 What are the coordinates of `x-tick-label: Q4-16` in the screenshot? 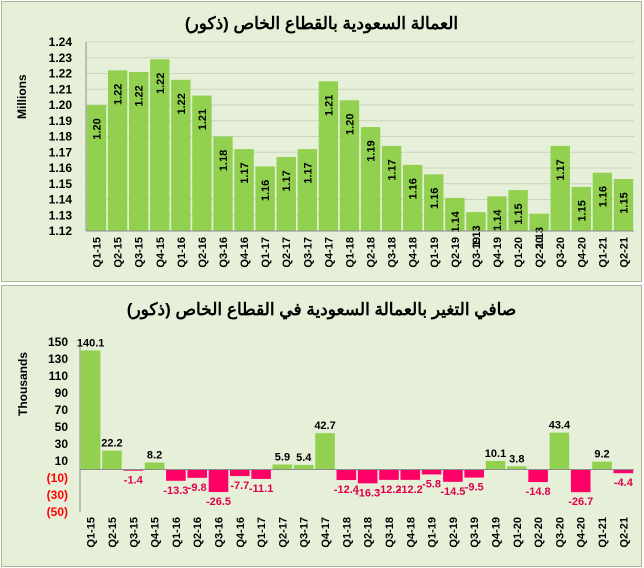 It's located at (245, 252).